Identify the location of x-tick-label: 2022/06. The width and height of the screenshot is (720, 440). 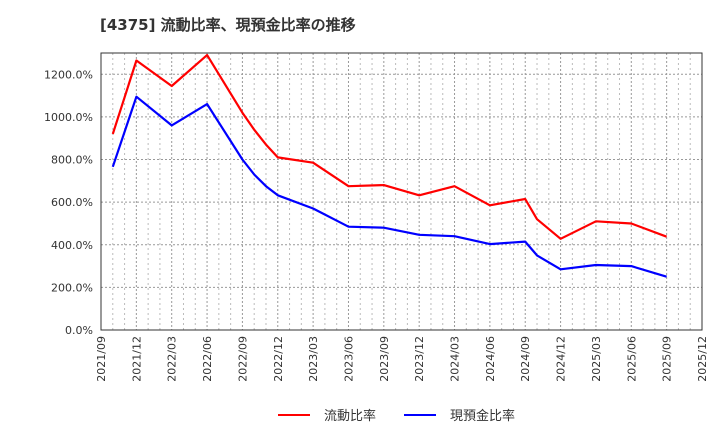
(207, 359).